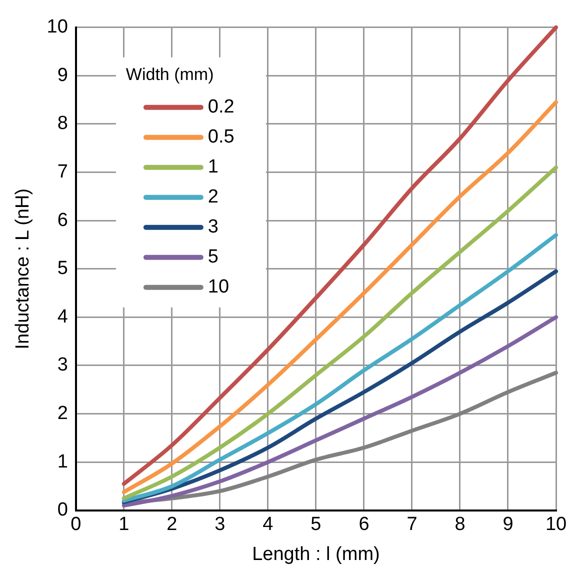 This screenshot has width=584, height=578. What do you see at coordinates (221, 137) in the screenshot?
I see `legend-label: 0.5` at bounding box center [221, 137].